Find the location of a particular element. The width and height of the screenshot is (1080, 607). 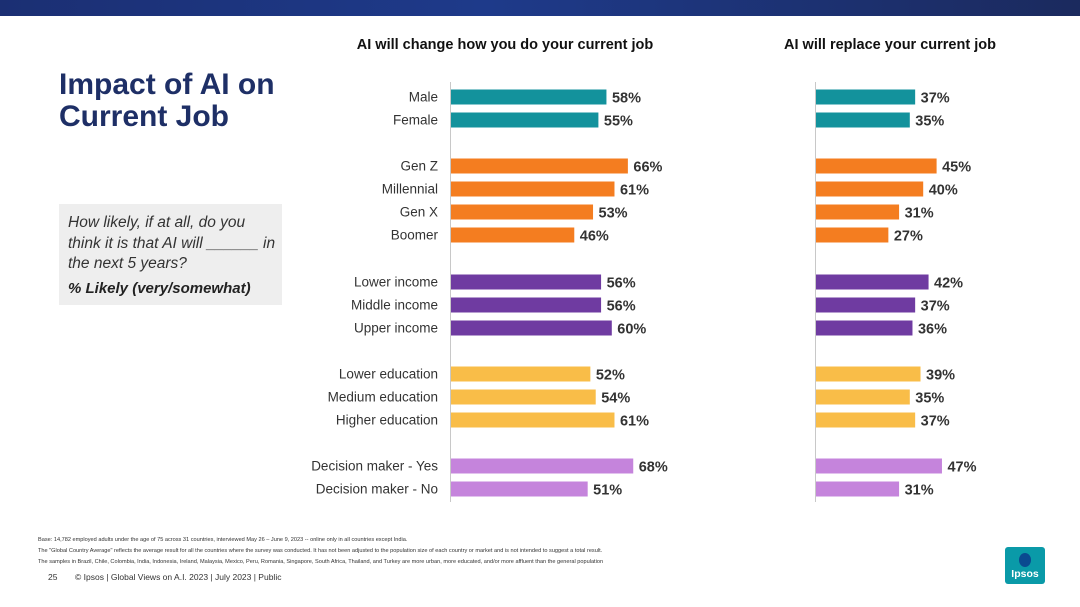

page-title: Impact of AI on Current Job is located at coordinates (167, 100).